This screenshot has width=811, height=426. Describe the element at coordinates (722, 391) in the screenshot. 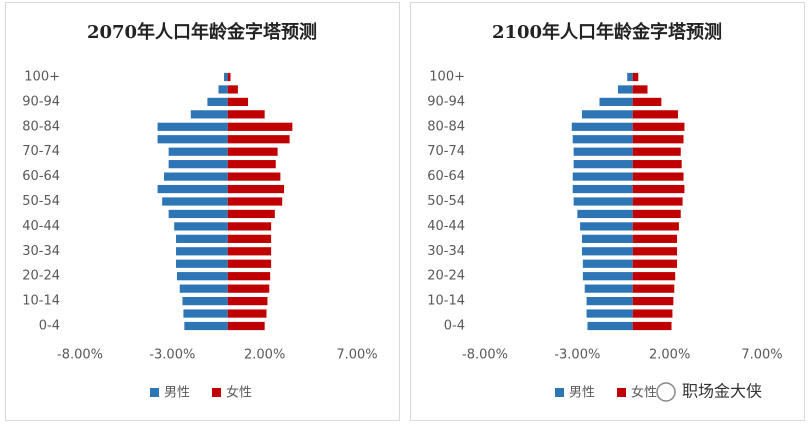

I see `watermark: 职场金大侠` at that location.